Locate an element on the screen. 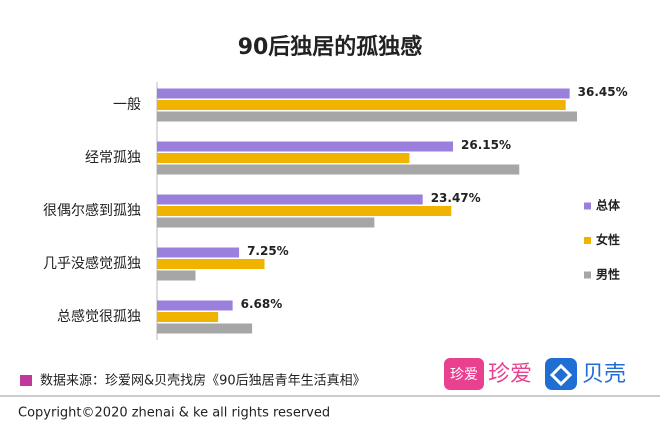  zhenai-icon is located at coordinates (464, 374).